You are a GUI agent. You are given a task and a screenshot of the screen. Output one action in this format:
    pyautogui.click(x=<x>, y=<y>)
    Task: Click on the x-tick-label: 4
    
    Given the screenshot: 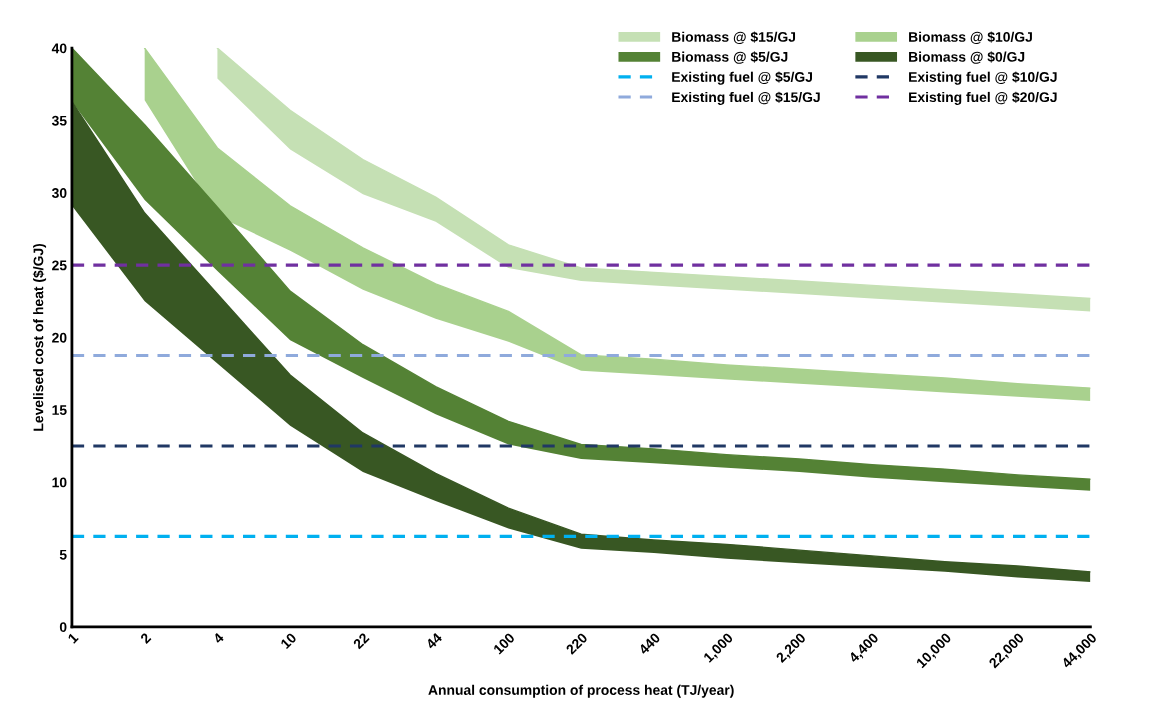 What is the action you would take?
    pyautogui.click(x=218, y=638)
    